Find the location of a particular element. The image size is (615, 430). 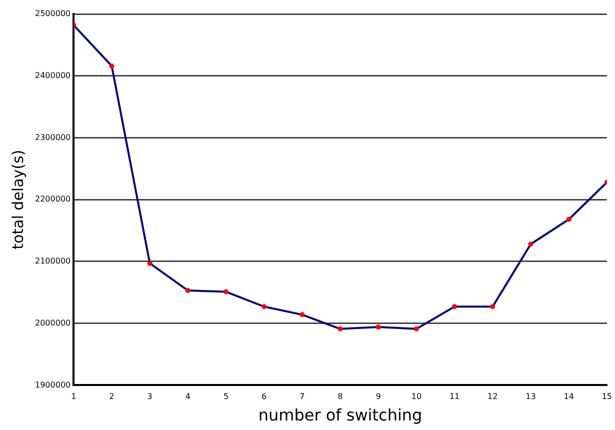

y-tick-label: 1900000 is located at coordinates (52, 385).